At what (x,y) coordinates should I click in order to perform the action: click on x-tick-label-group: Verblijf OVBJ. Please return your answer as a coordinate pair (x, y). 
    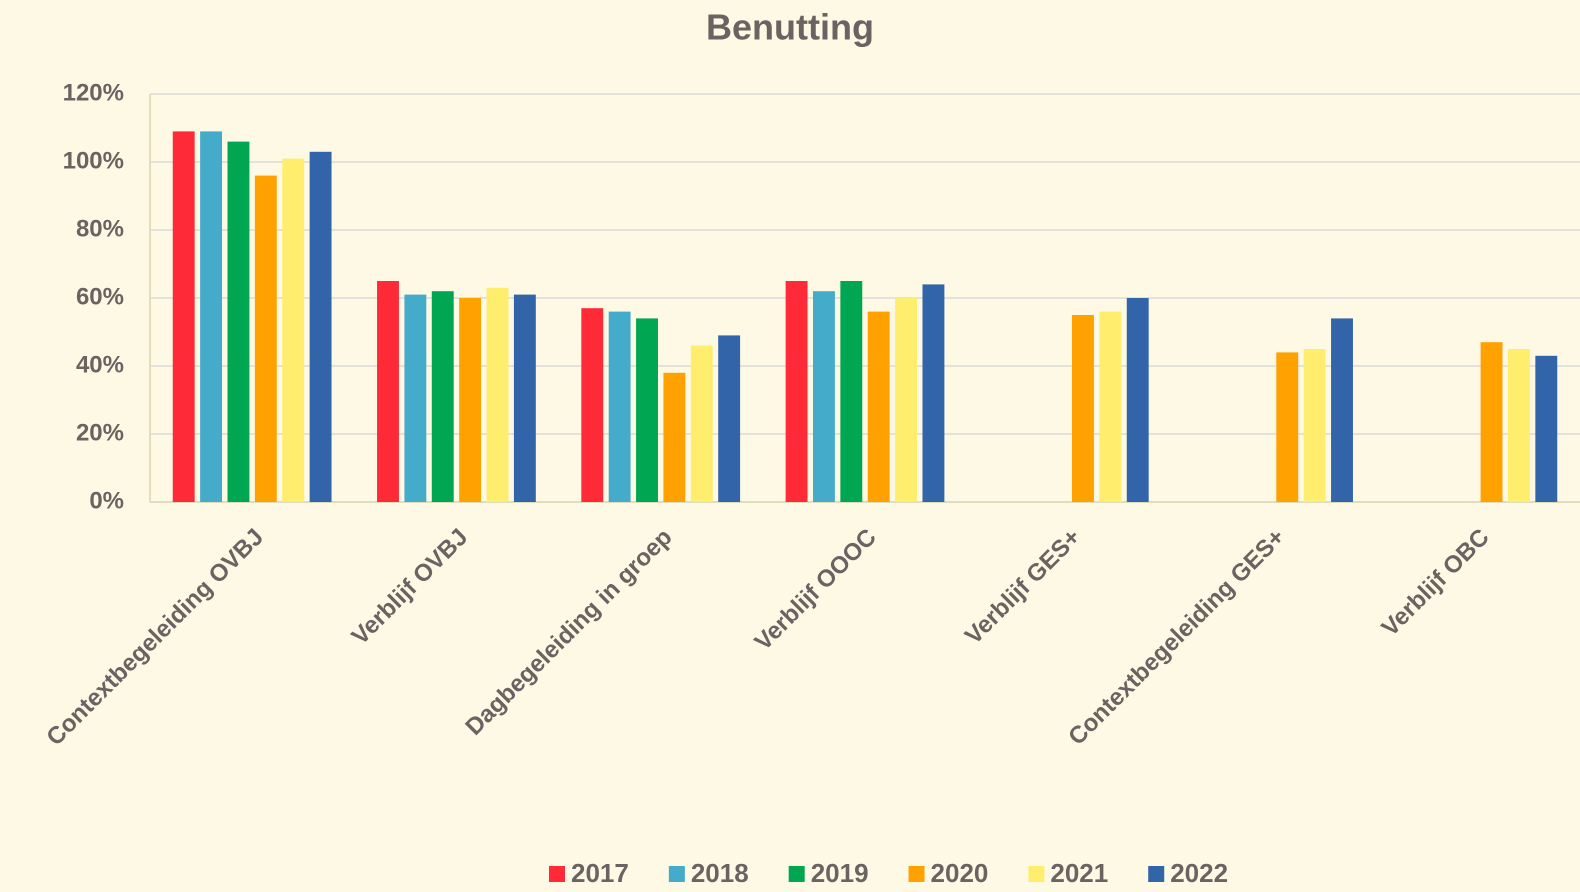
    Looking at the image, I should click on (410, 587).